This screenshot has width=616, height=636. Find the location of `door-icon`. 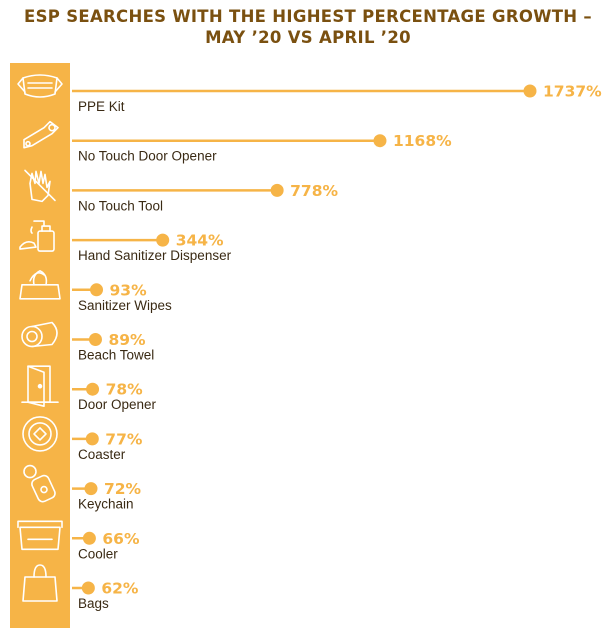

door-icon is located at coordinates (40, 386).